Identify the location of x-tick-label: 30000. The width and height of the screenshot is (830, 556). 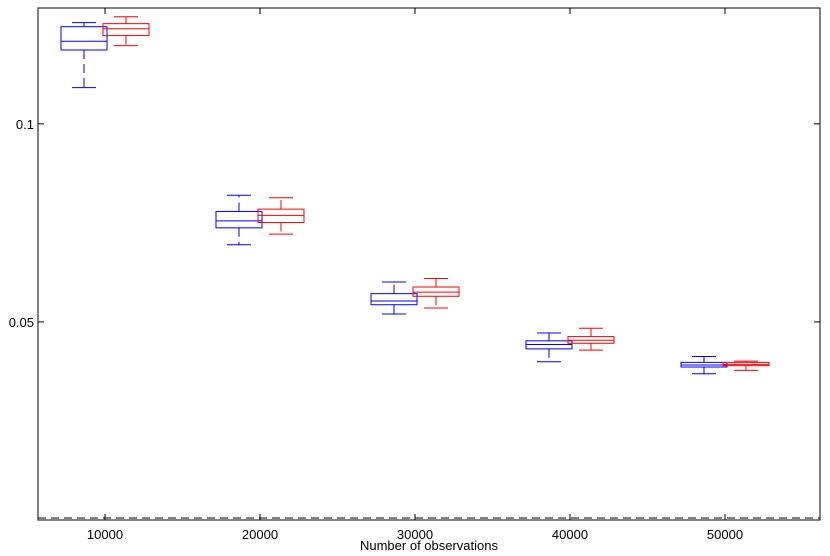
(415, 534).